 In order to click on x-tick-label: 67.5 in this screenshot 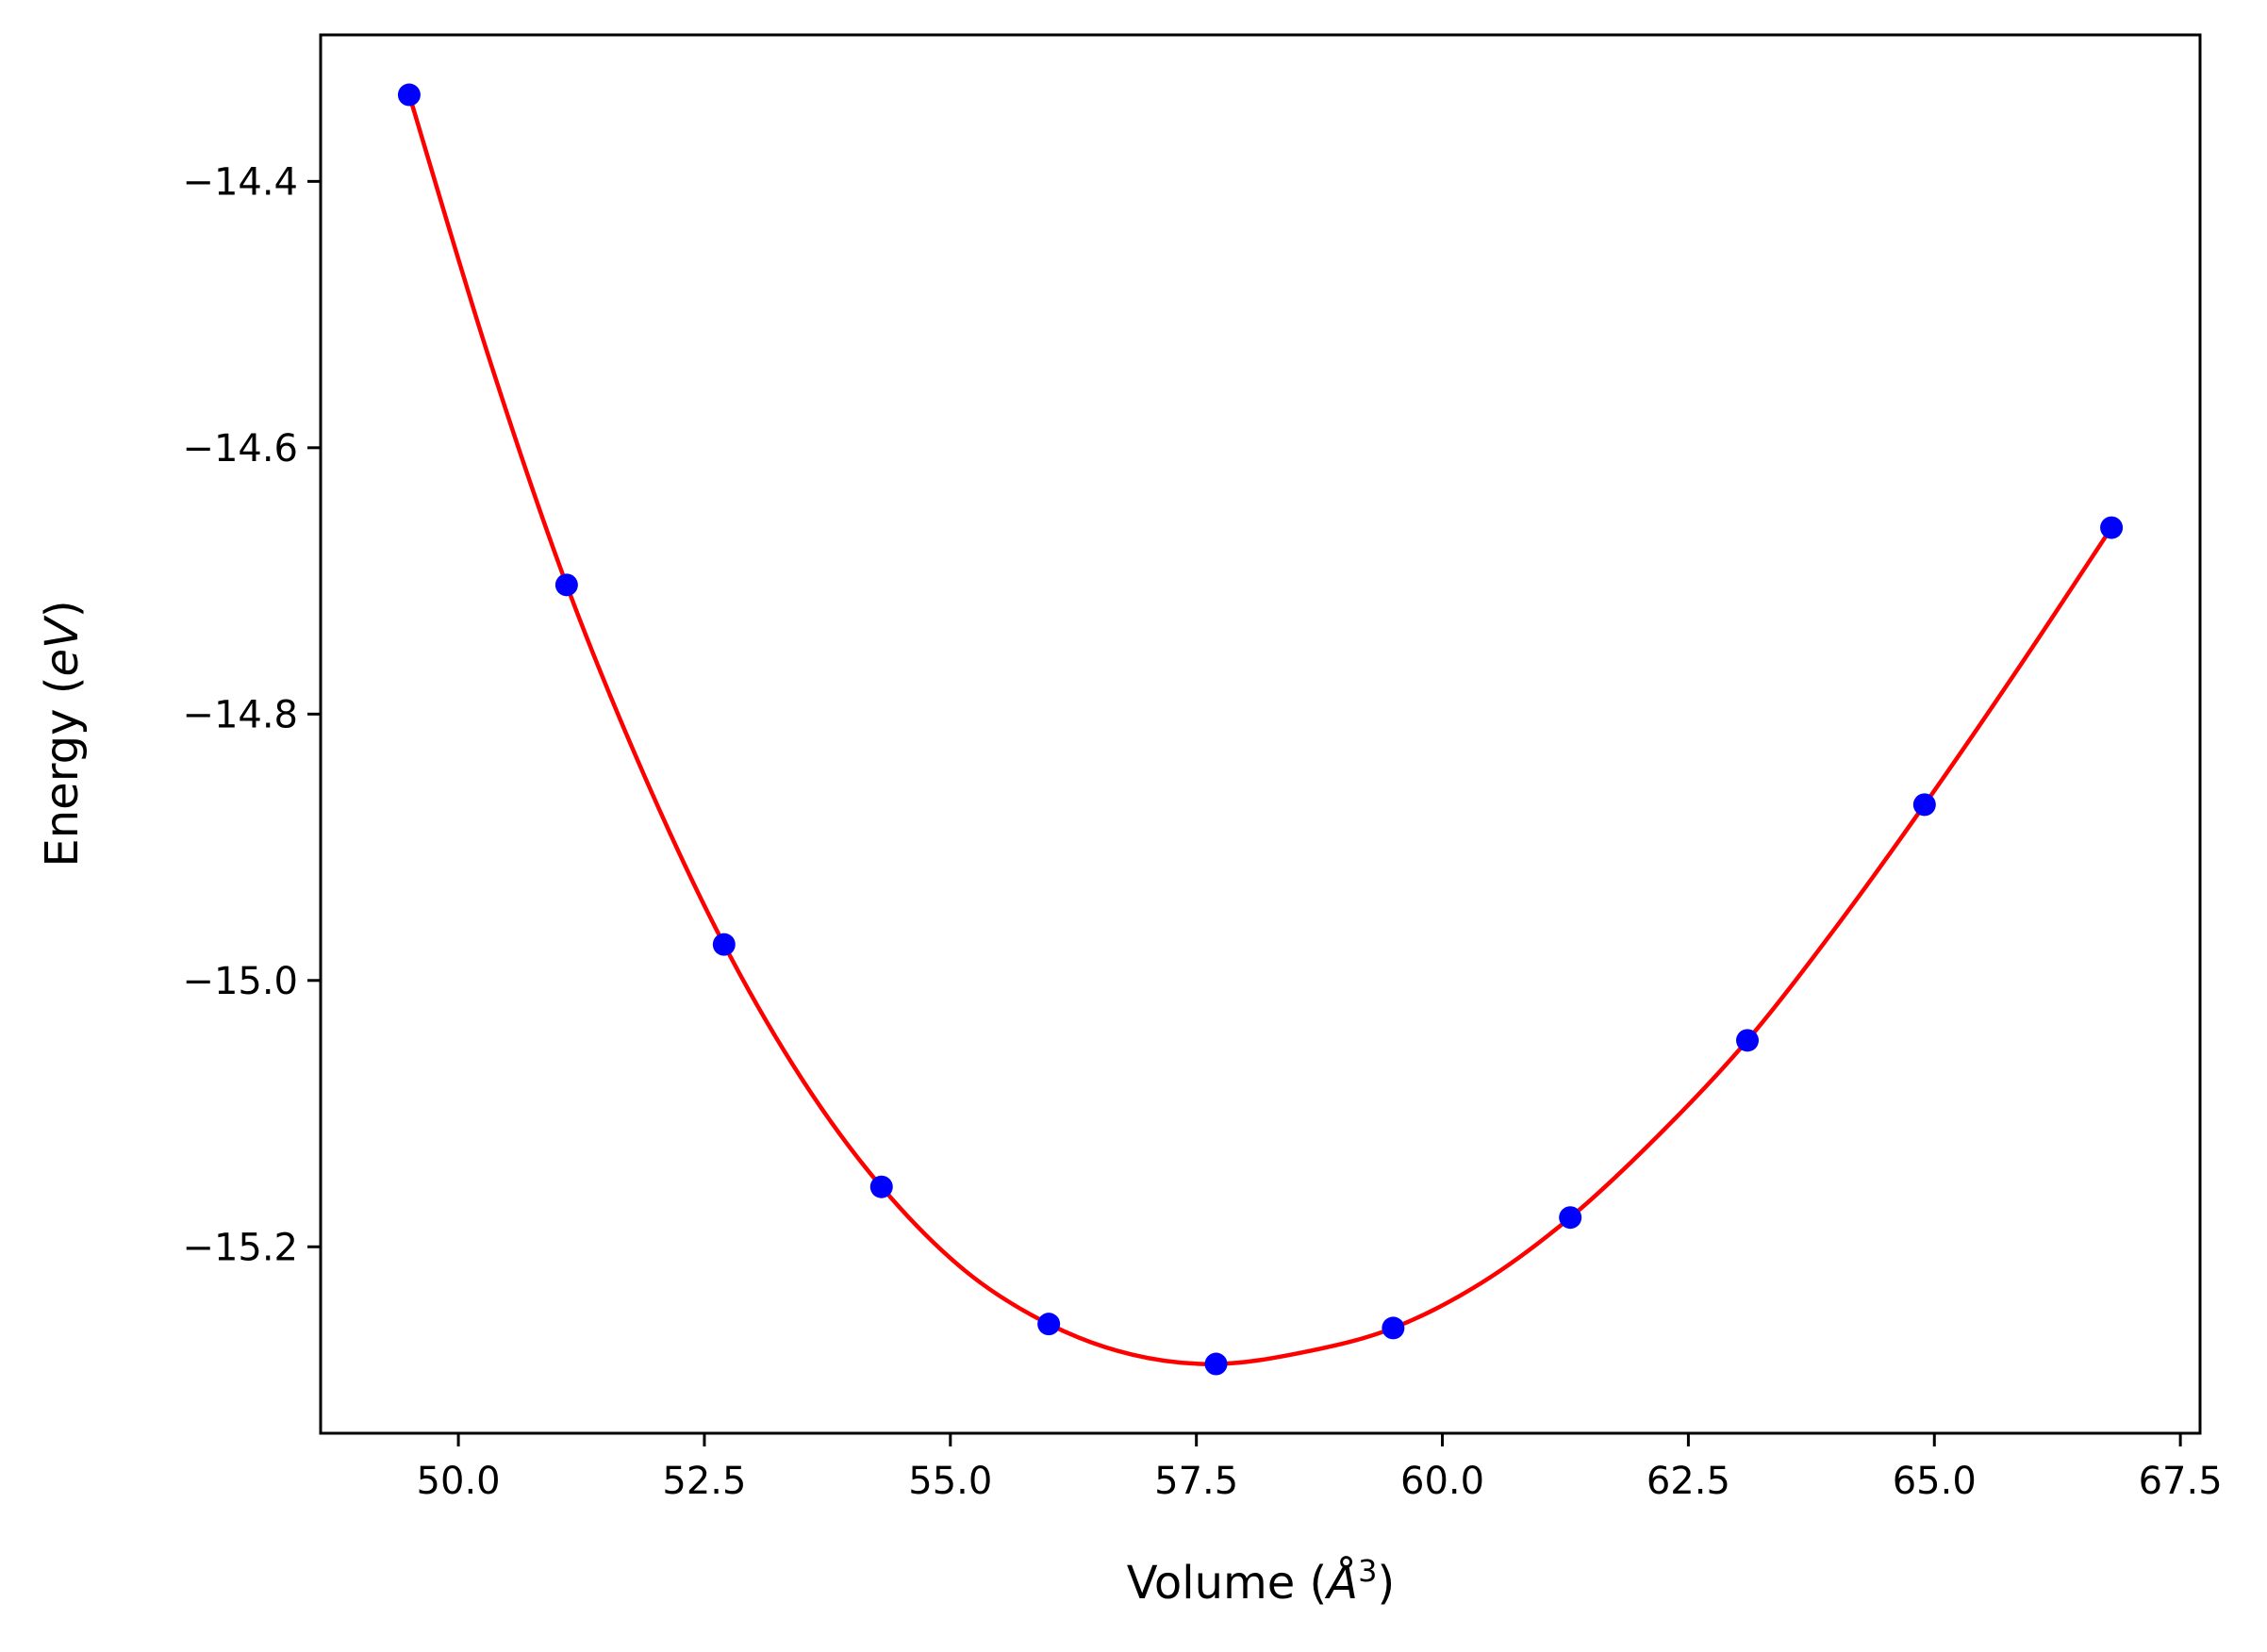, I will do `click(2181, 1481)`.